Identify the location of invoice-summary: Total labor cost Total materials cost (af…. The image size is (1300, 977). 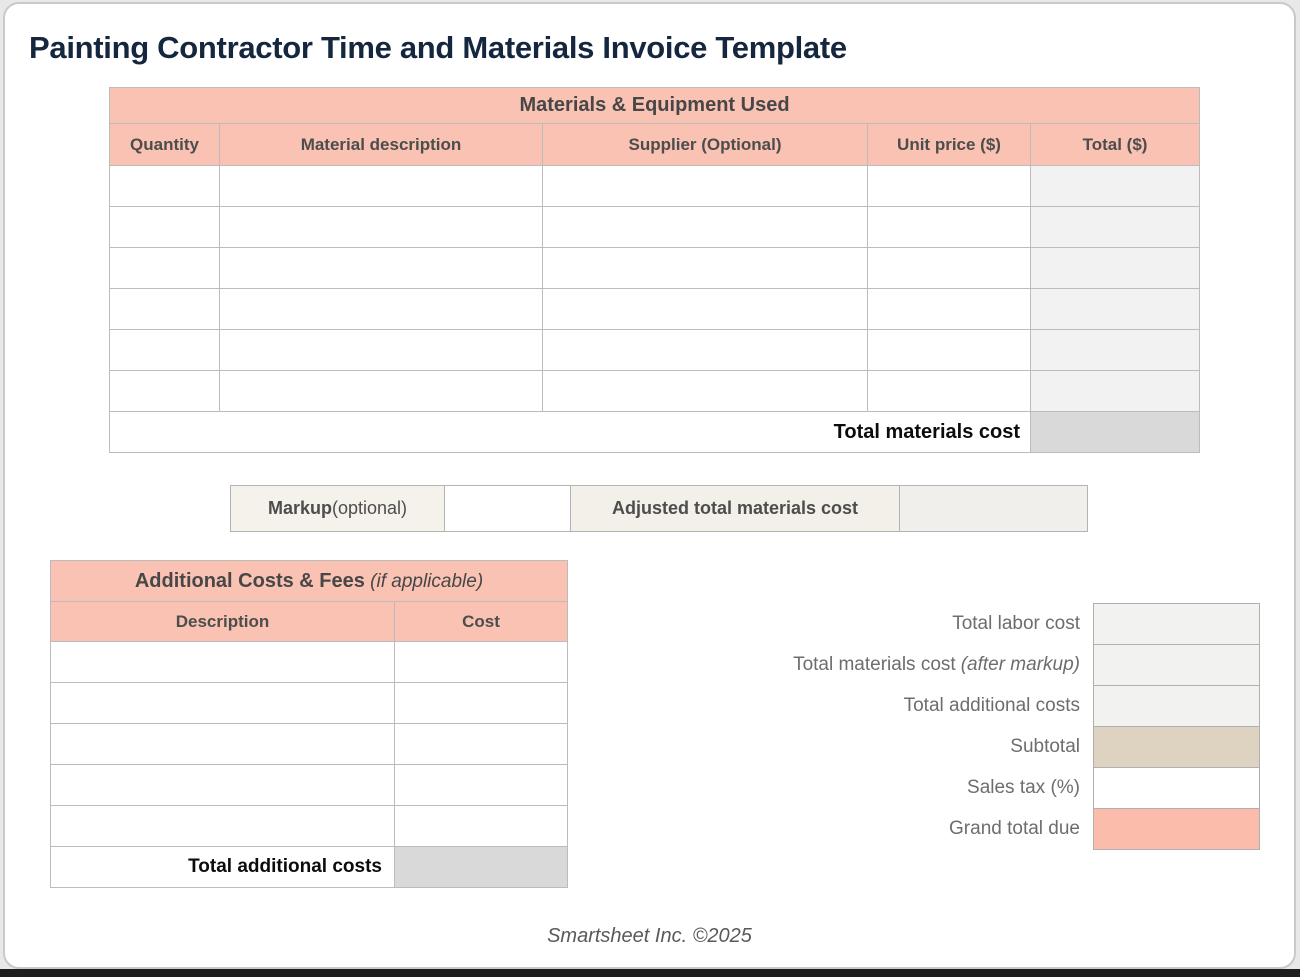
(951, 726).